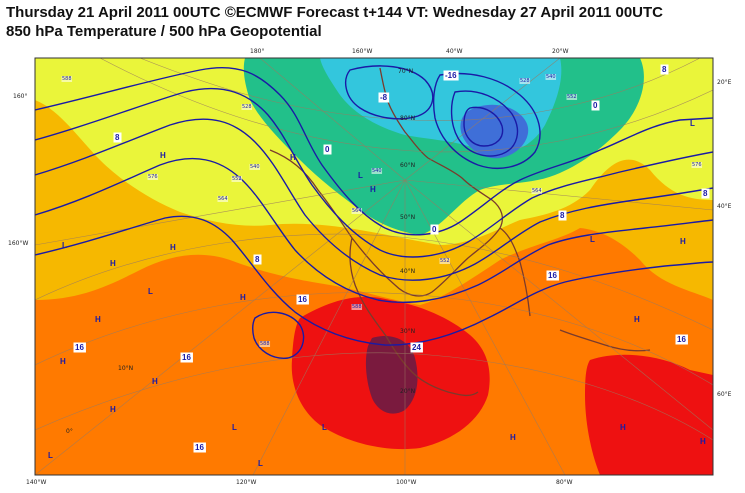 This screenshot has width=745, height=493. What do you see at coordinates (405, 71) in the screenshot?
I see `lat-label: 70°N` at bounding box center [405, 71].